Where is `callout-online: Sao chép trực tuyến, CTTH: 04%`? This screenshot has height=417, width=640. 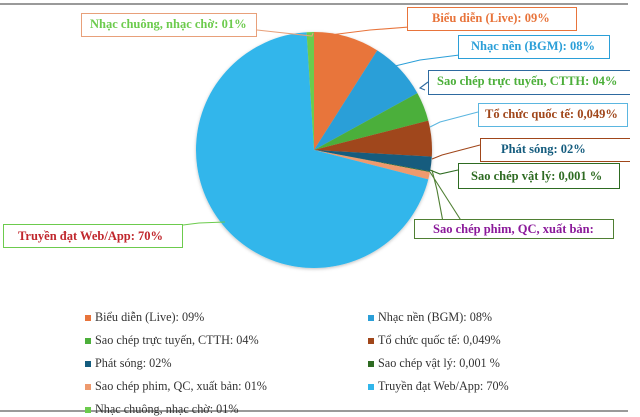
callout-online: Sao chép trực tuyến, CTTH: 04% is located at coordinates (529, 82).